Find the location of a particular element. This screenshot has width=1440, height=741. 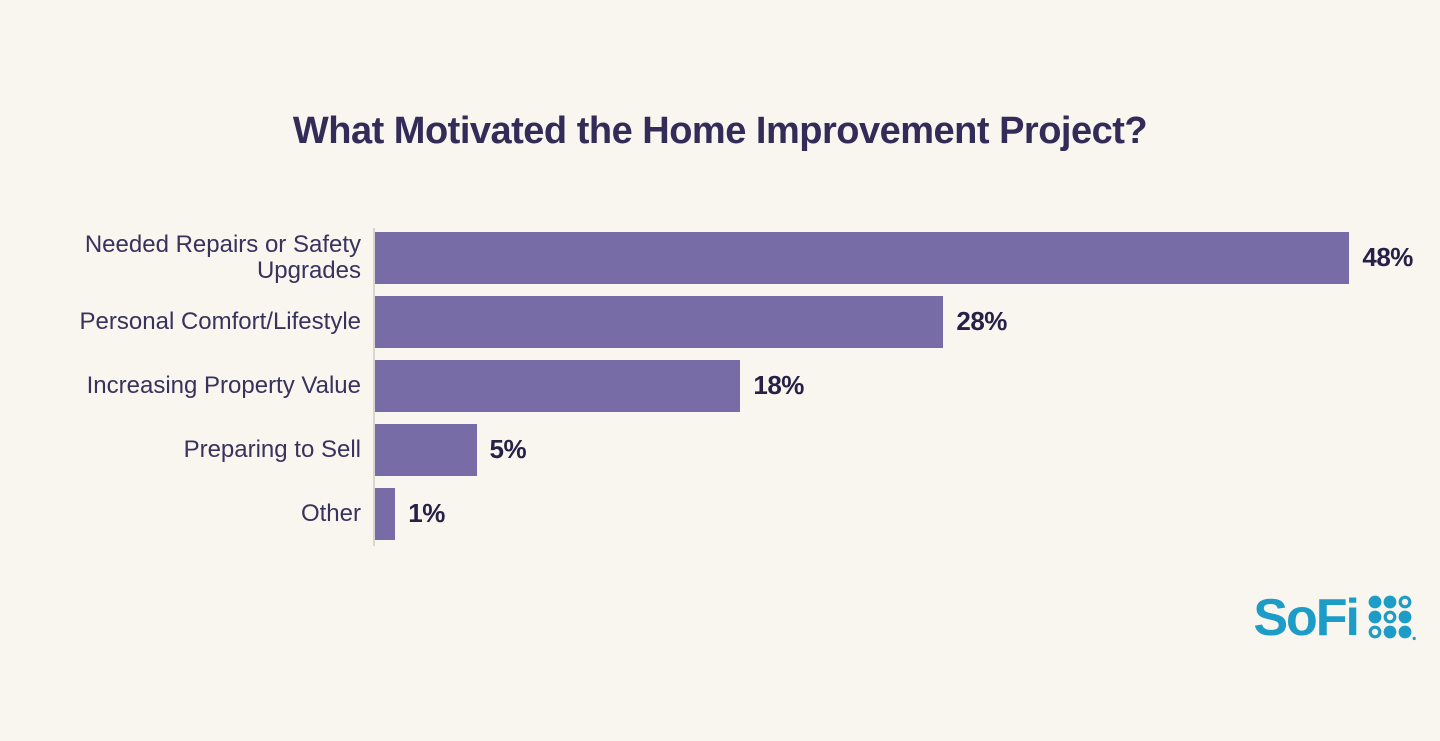

bar-track: 48% is located at coordinates (906, 257).